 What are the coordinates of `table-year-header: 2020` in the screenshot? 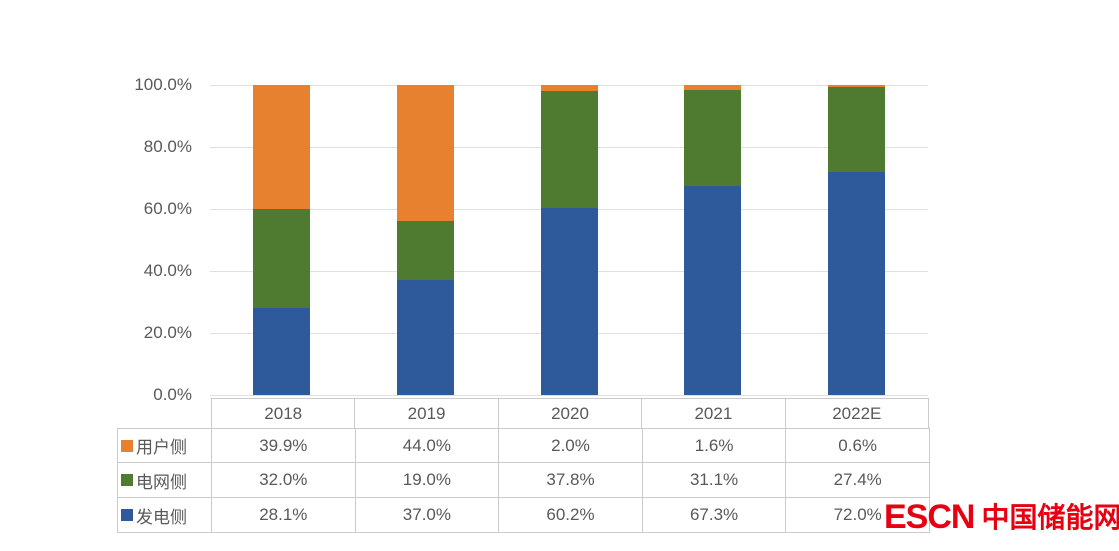 It's located at (571, 413).